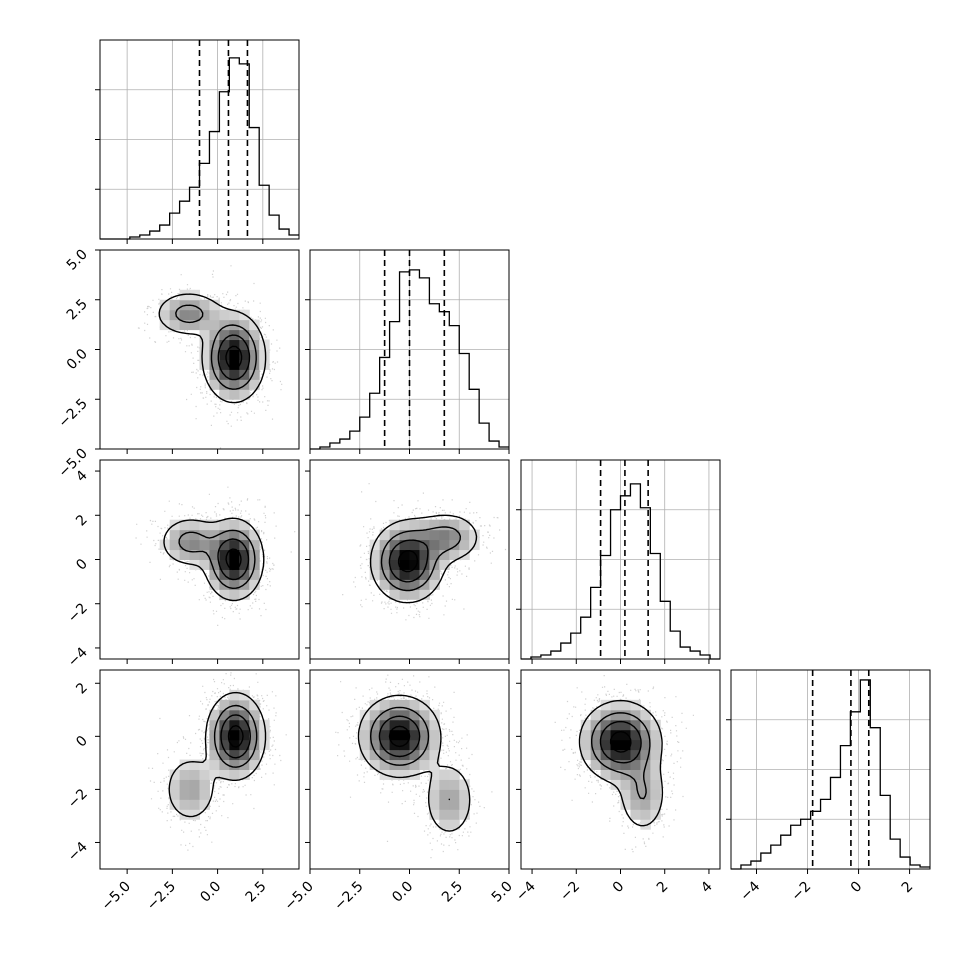 This screenshot has width=970, height=970. What do you see at coordinates (199, 139) in the screenshot?
I see `hist-p0-frame` at bounding box center [199, 139].